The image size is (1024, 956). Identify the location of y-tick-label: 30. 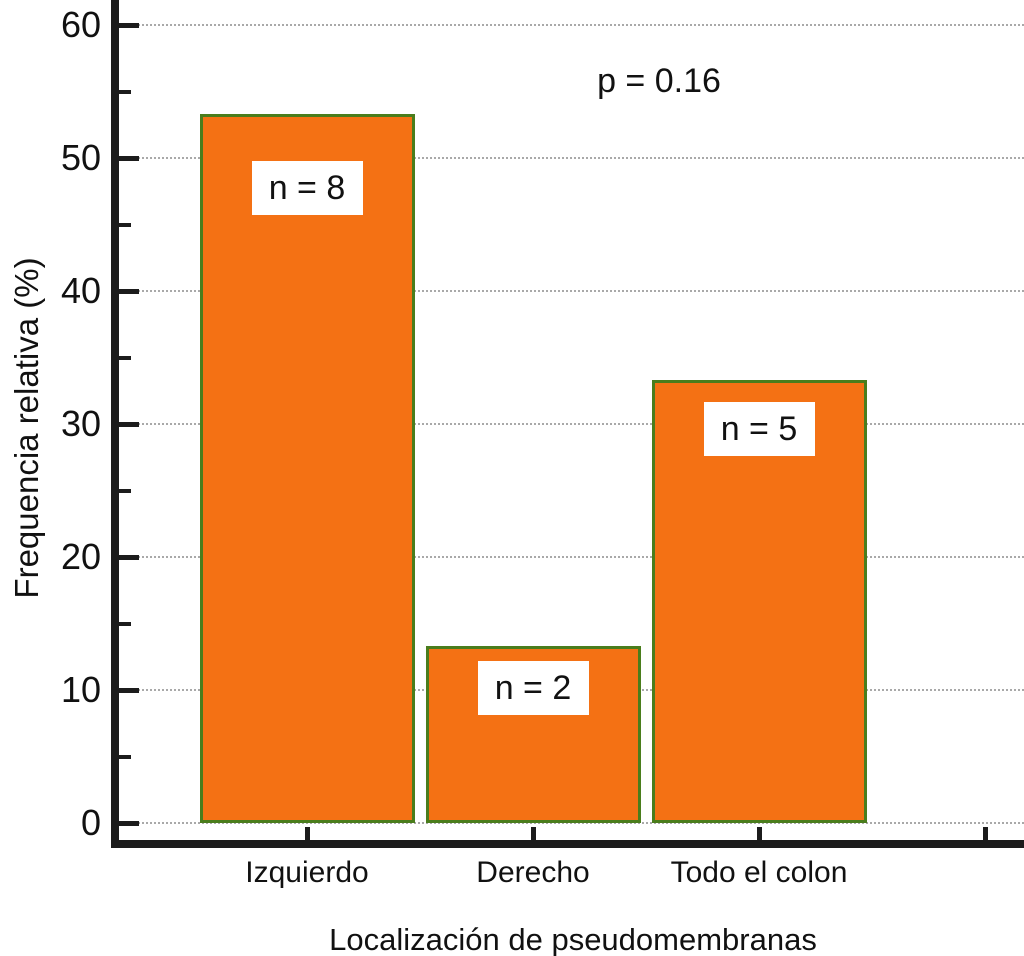
(80, 423).